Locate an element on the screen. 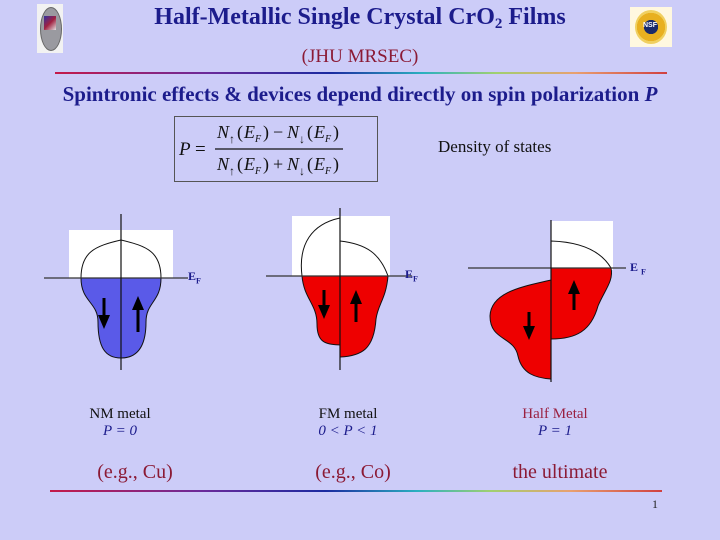 This screenshot has width=720, height=540. nsf-logo-text: NSF is located at coordinates (650, 25).